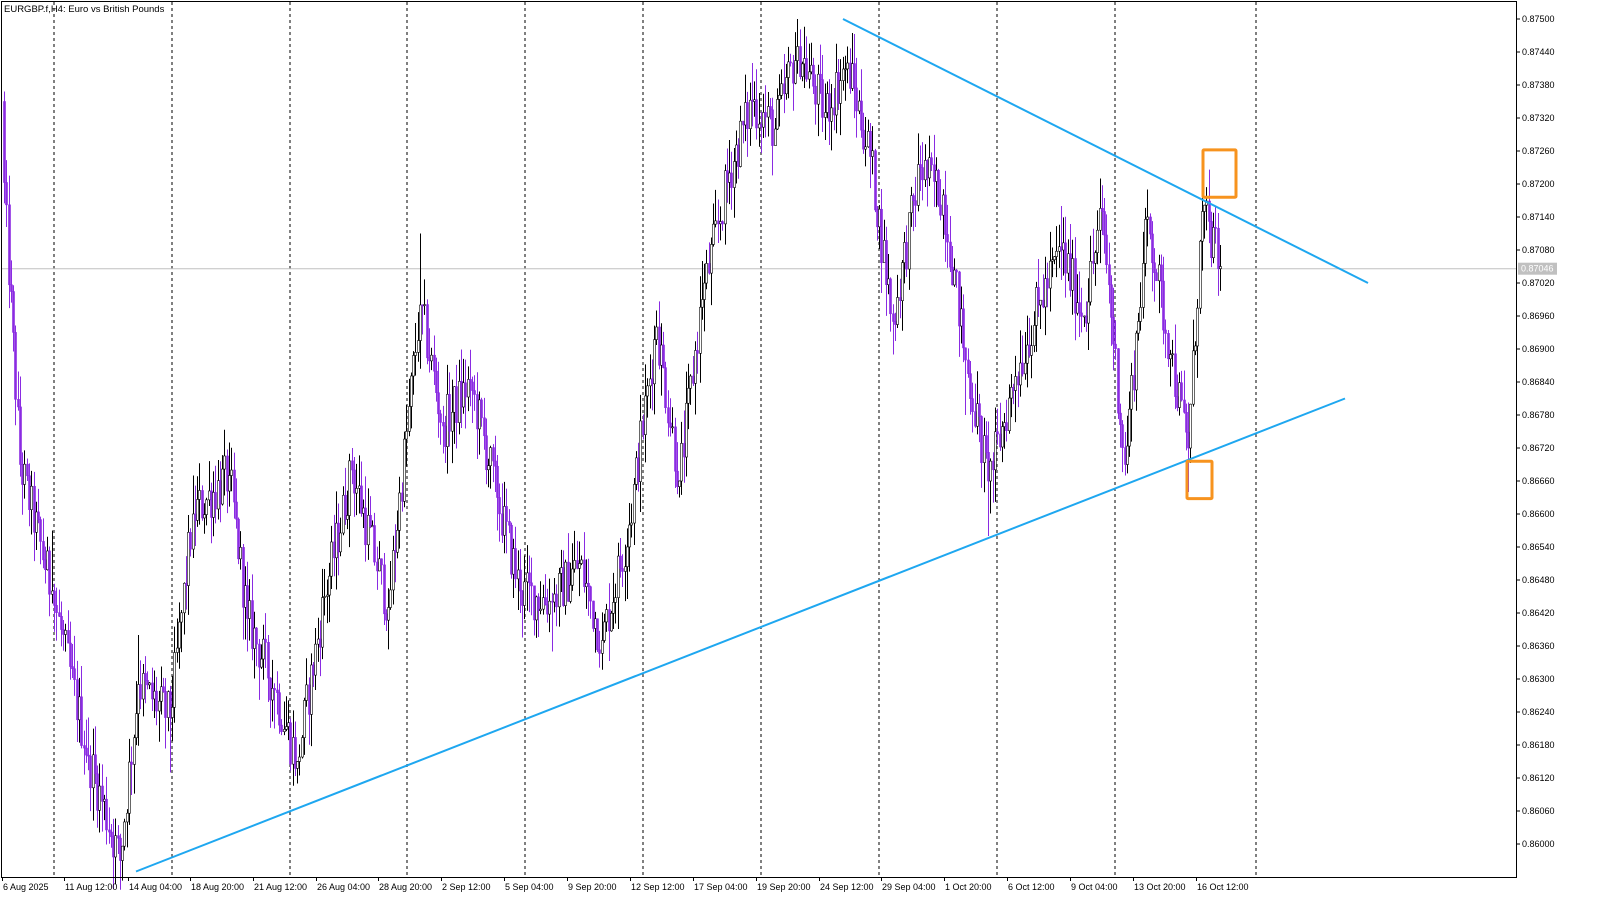 The image size is (1597, 915). Describe the element at coordinates (1094, 887) in the screenshot. I see `x-tick-label: 9 Oct 04:00` at that location.